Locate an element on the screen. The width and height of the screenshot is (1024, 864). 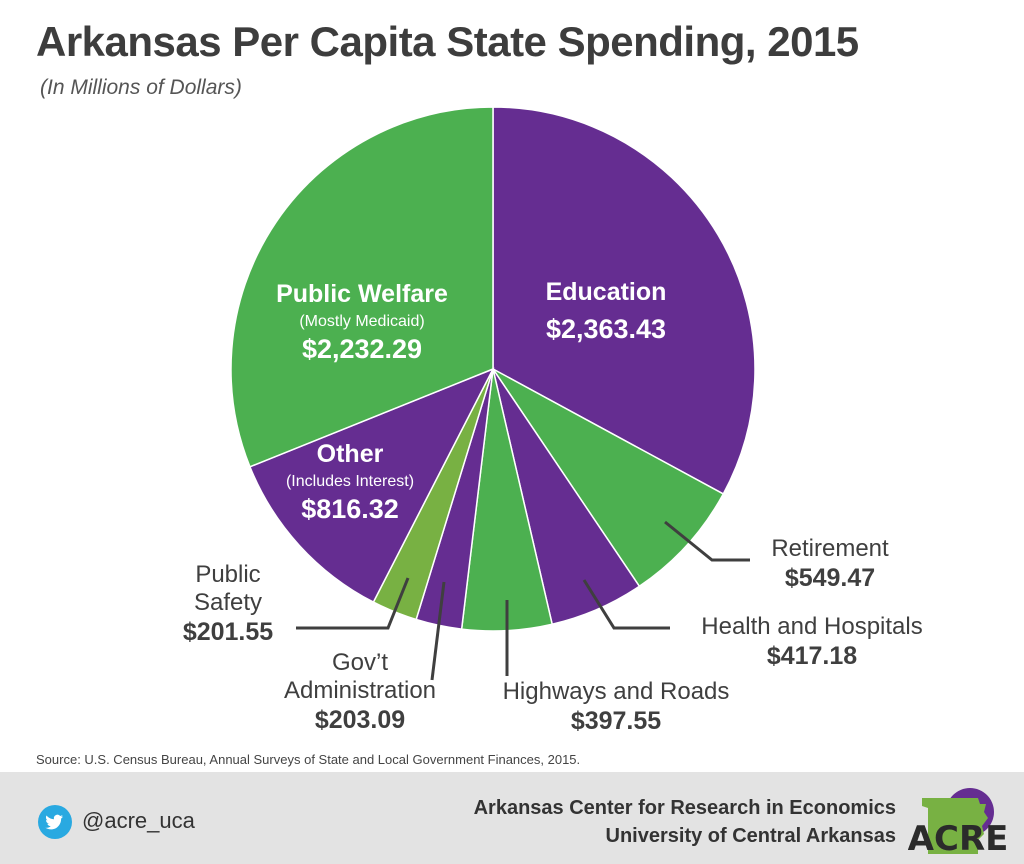
slice-label-education: Education is located at coordinates (606, 292).